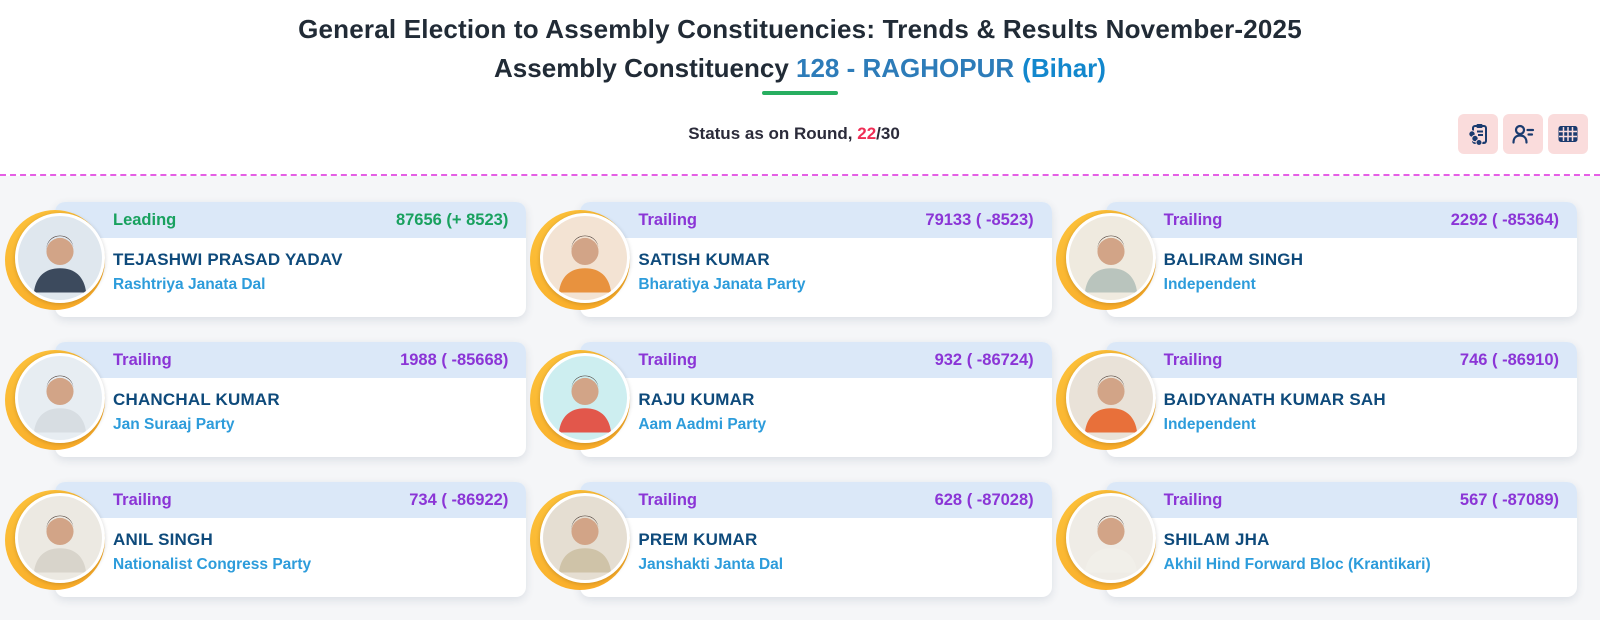  What do you see at coordinates (645, 68) in the screenshot?
I see `constituency-title-prefix: Assembly Constituency` at bounding box center [645, 68].